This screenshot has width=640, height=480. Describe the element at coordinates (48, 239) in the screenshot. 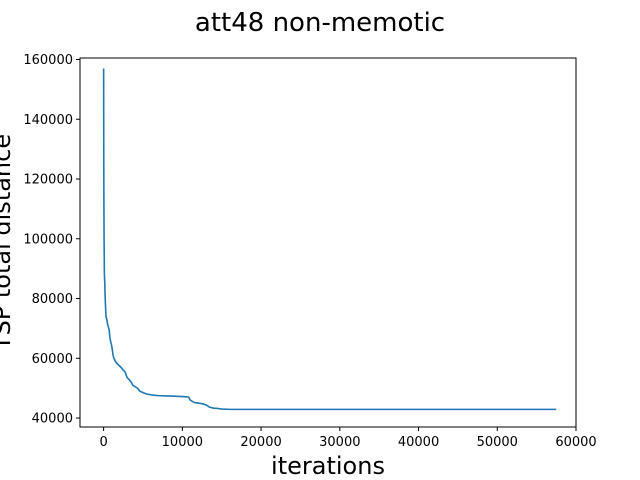

I see `y-tick-label: 100000` at that location.